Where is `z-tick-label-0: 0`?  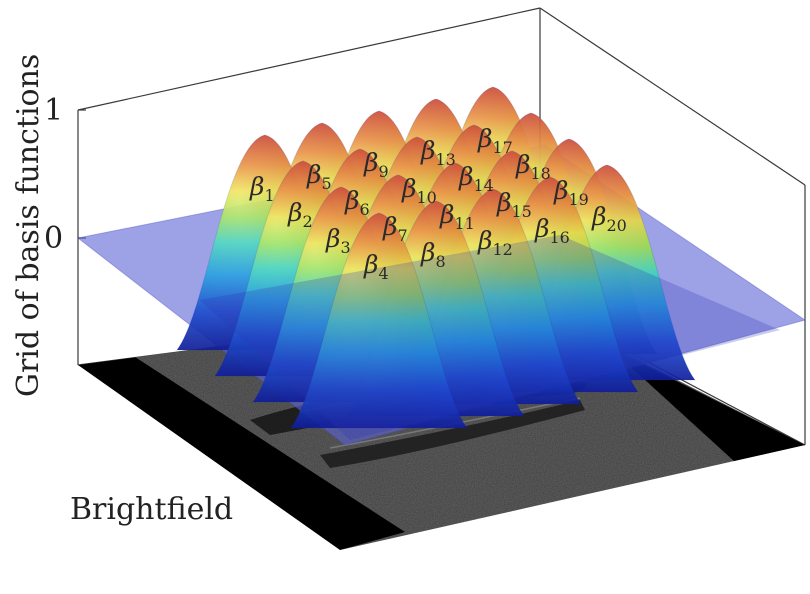
z-tick-label-0: 0 is located at coordinates (53, 238).